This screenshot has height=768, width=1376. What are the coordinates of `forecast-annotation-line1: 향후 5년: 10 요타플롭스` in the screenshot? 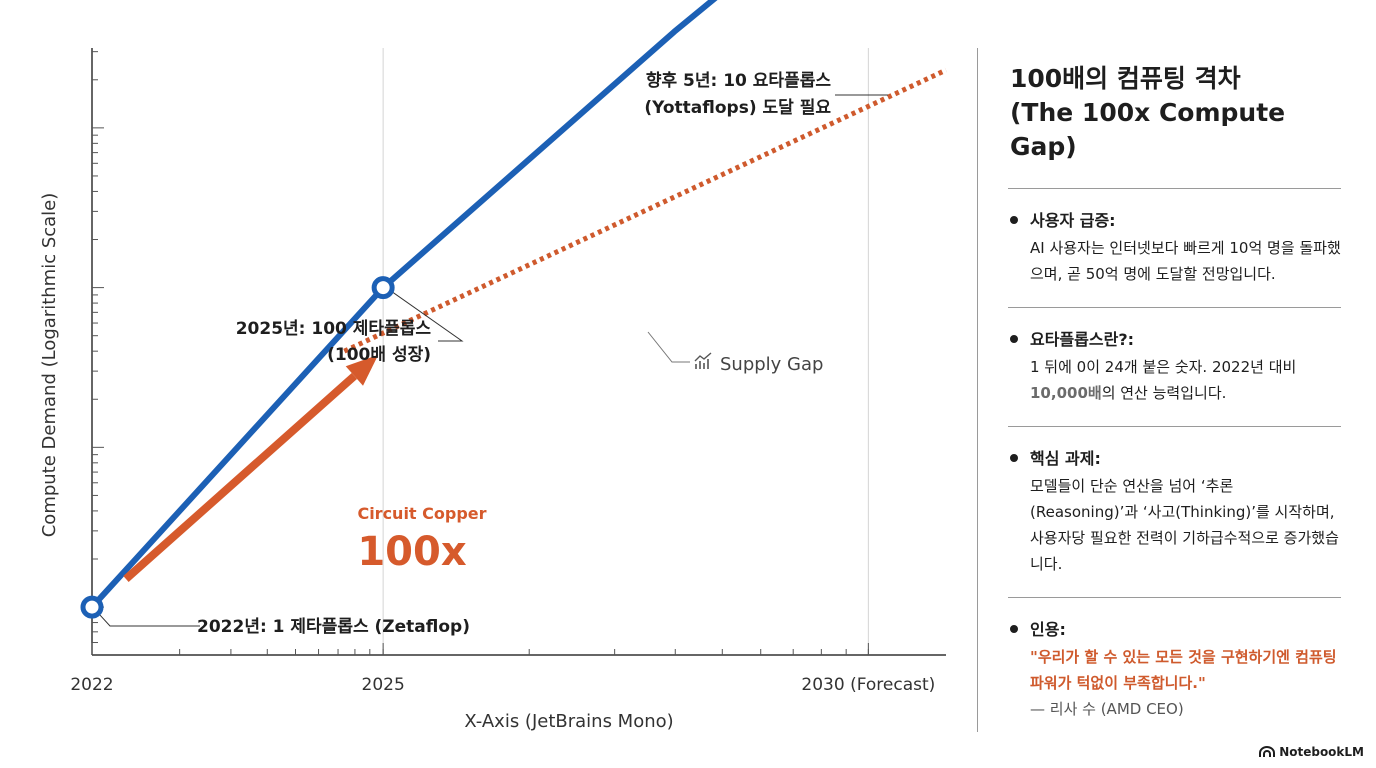 It's located at (739, 80).